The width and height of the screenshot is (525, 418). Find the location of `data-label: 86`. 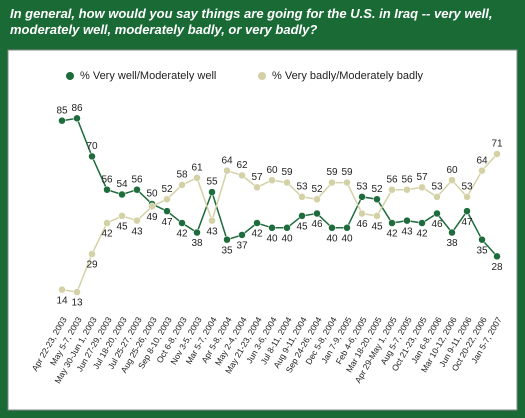

data-label: 86 is located at coordinates (77, 108).